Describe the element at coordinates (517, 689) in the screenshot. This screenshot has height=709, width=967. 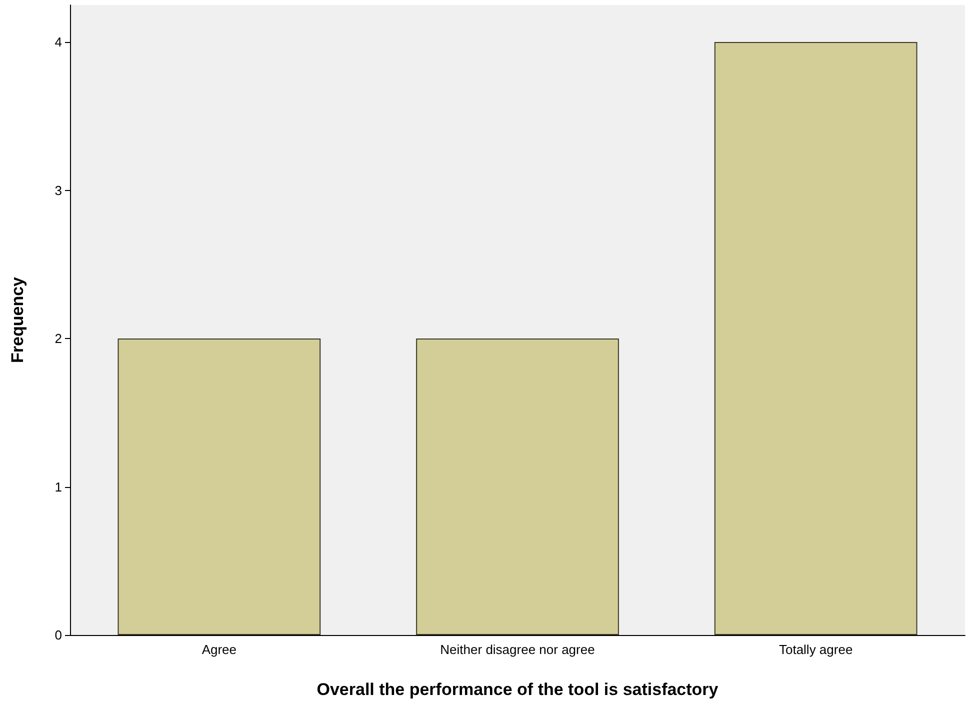
I see `x-axis-title: Overall the performance of the tool is satisfactory` at that location.